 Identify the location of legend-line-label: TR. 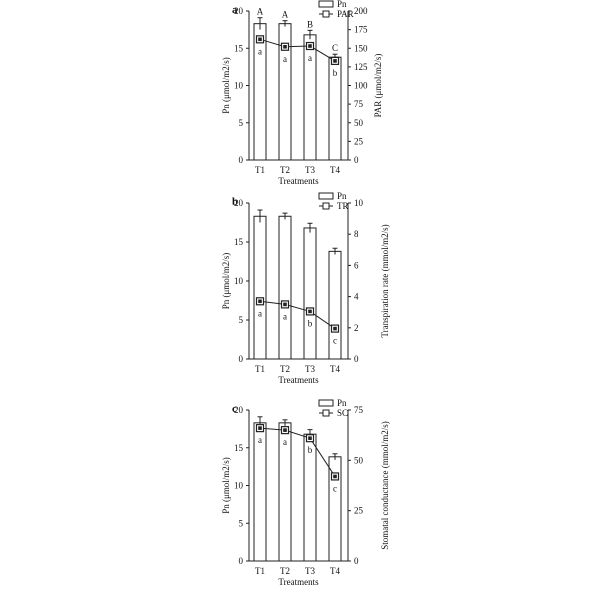
(343, 206).